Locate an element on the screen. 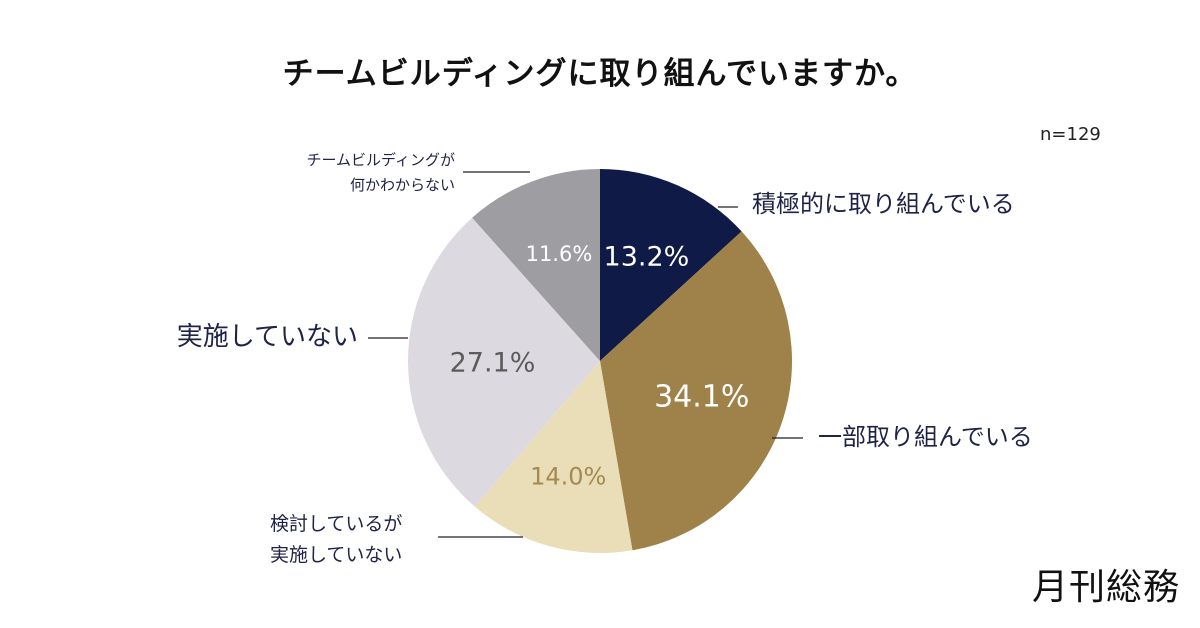  value-labels: 13.2% 34.1% 14.0% 27.1% 11.6% is located at coordinates (600, 365).